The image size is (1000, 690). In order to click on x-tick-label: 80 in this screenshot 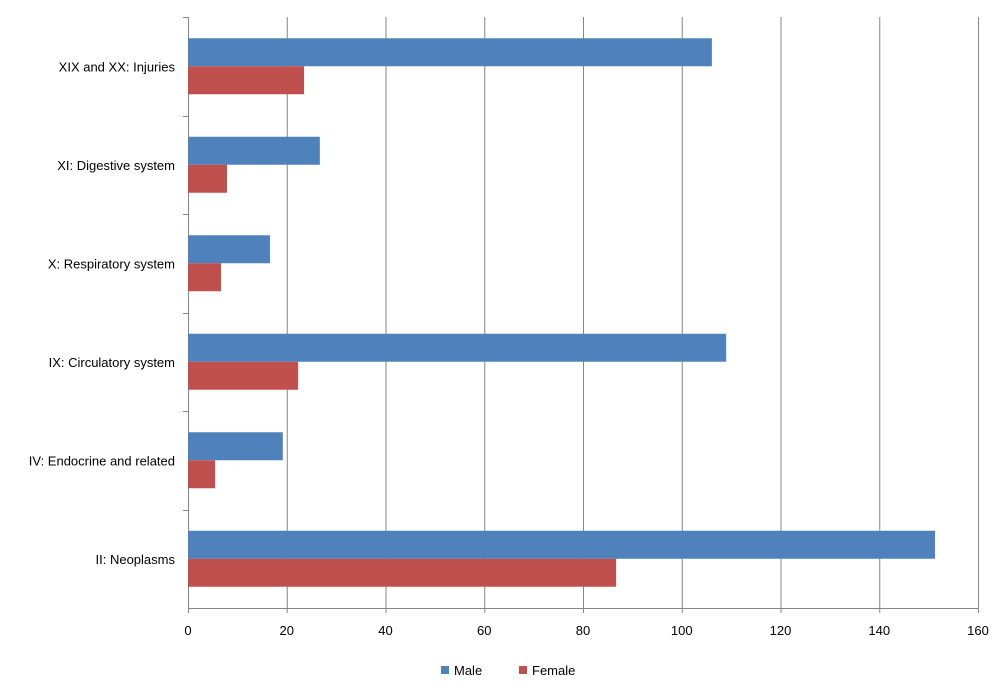, I will do `click(583, 630)`.